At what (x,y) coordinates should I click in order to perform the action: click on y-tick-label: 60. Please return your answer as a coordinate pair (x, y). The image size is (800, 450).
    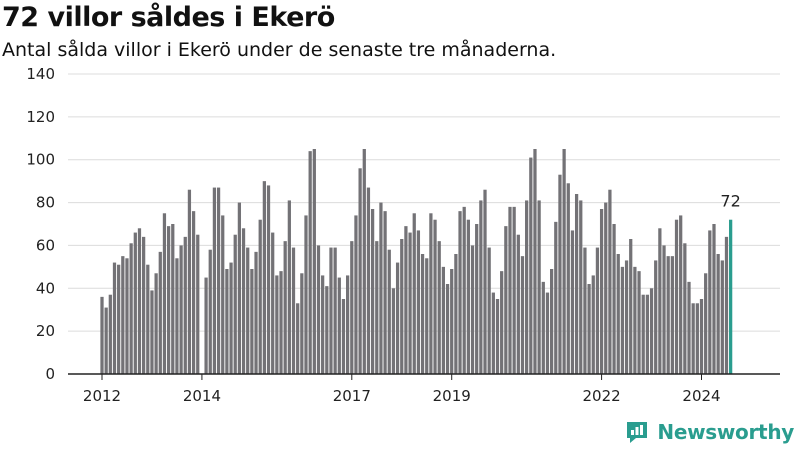
    Looking at the image, I should click on (45, 245).